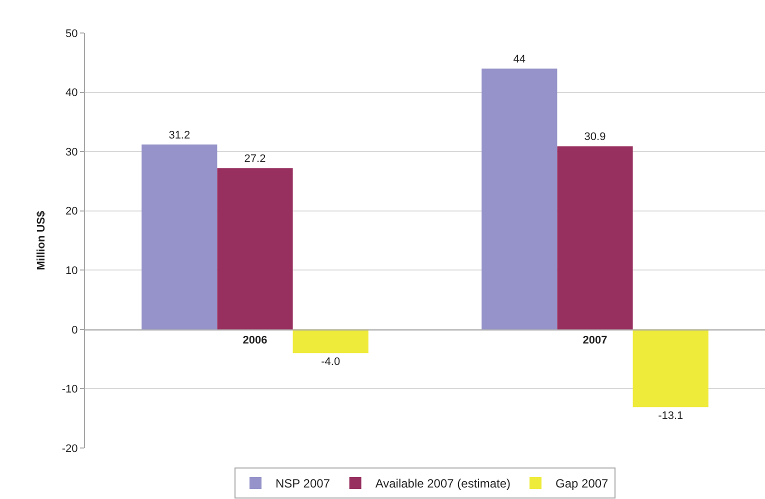  I want to click on legend-label: NSP 2007, so click(303, 483).